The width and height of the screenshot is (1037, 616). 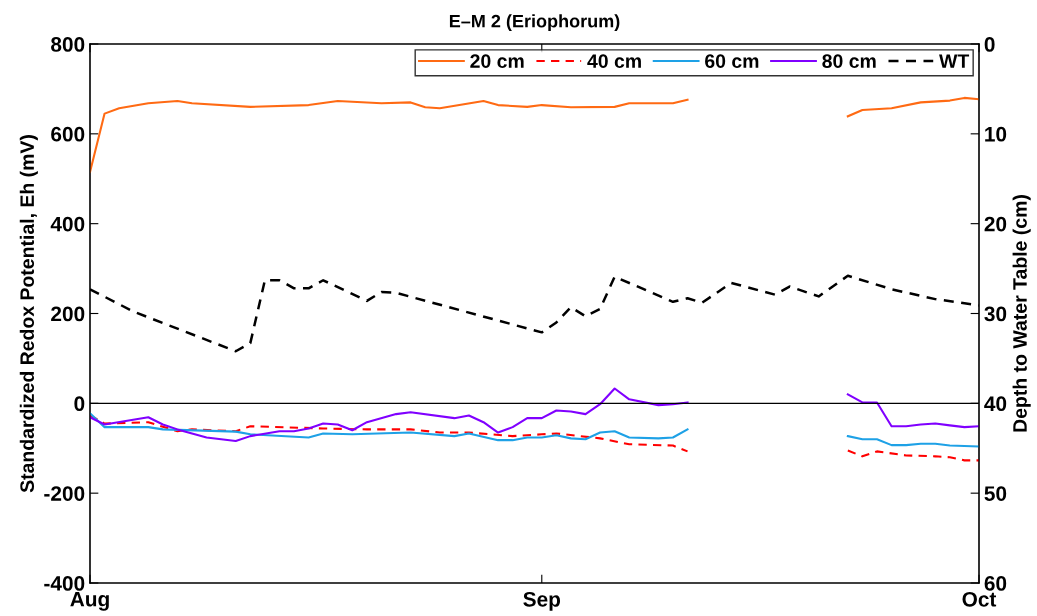 I want to click on y-tick-label: -400, so click(x=64, y=583).